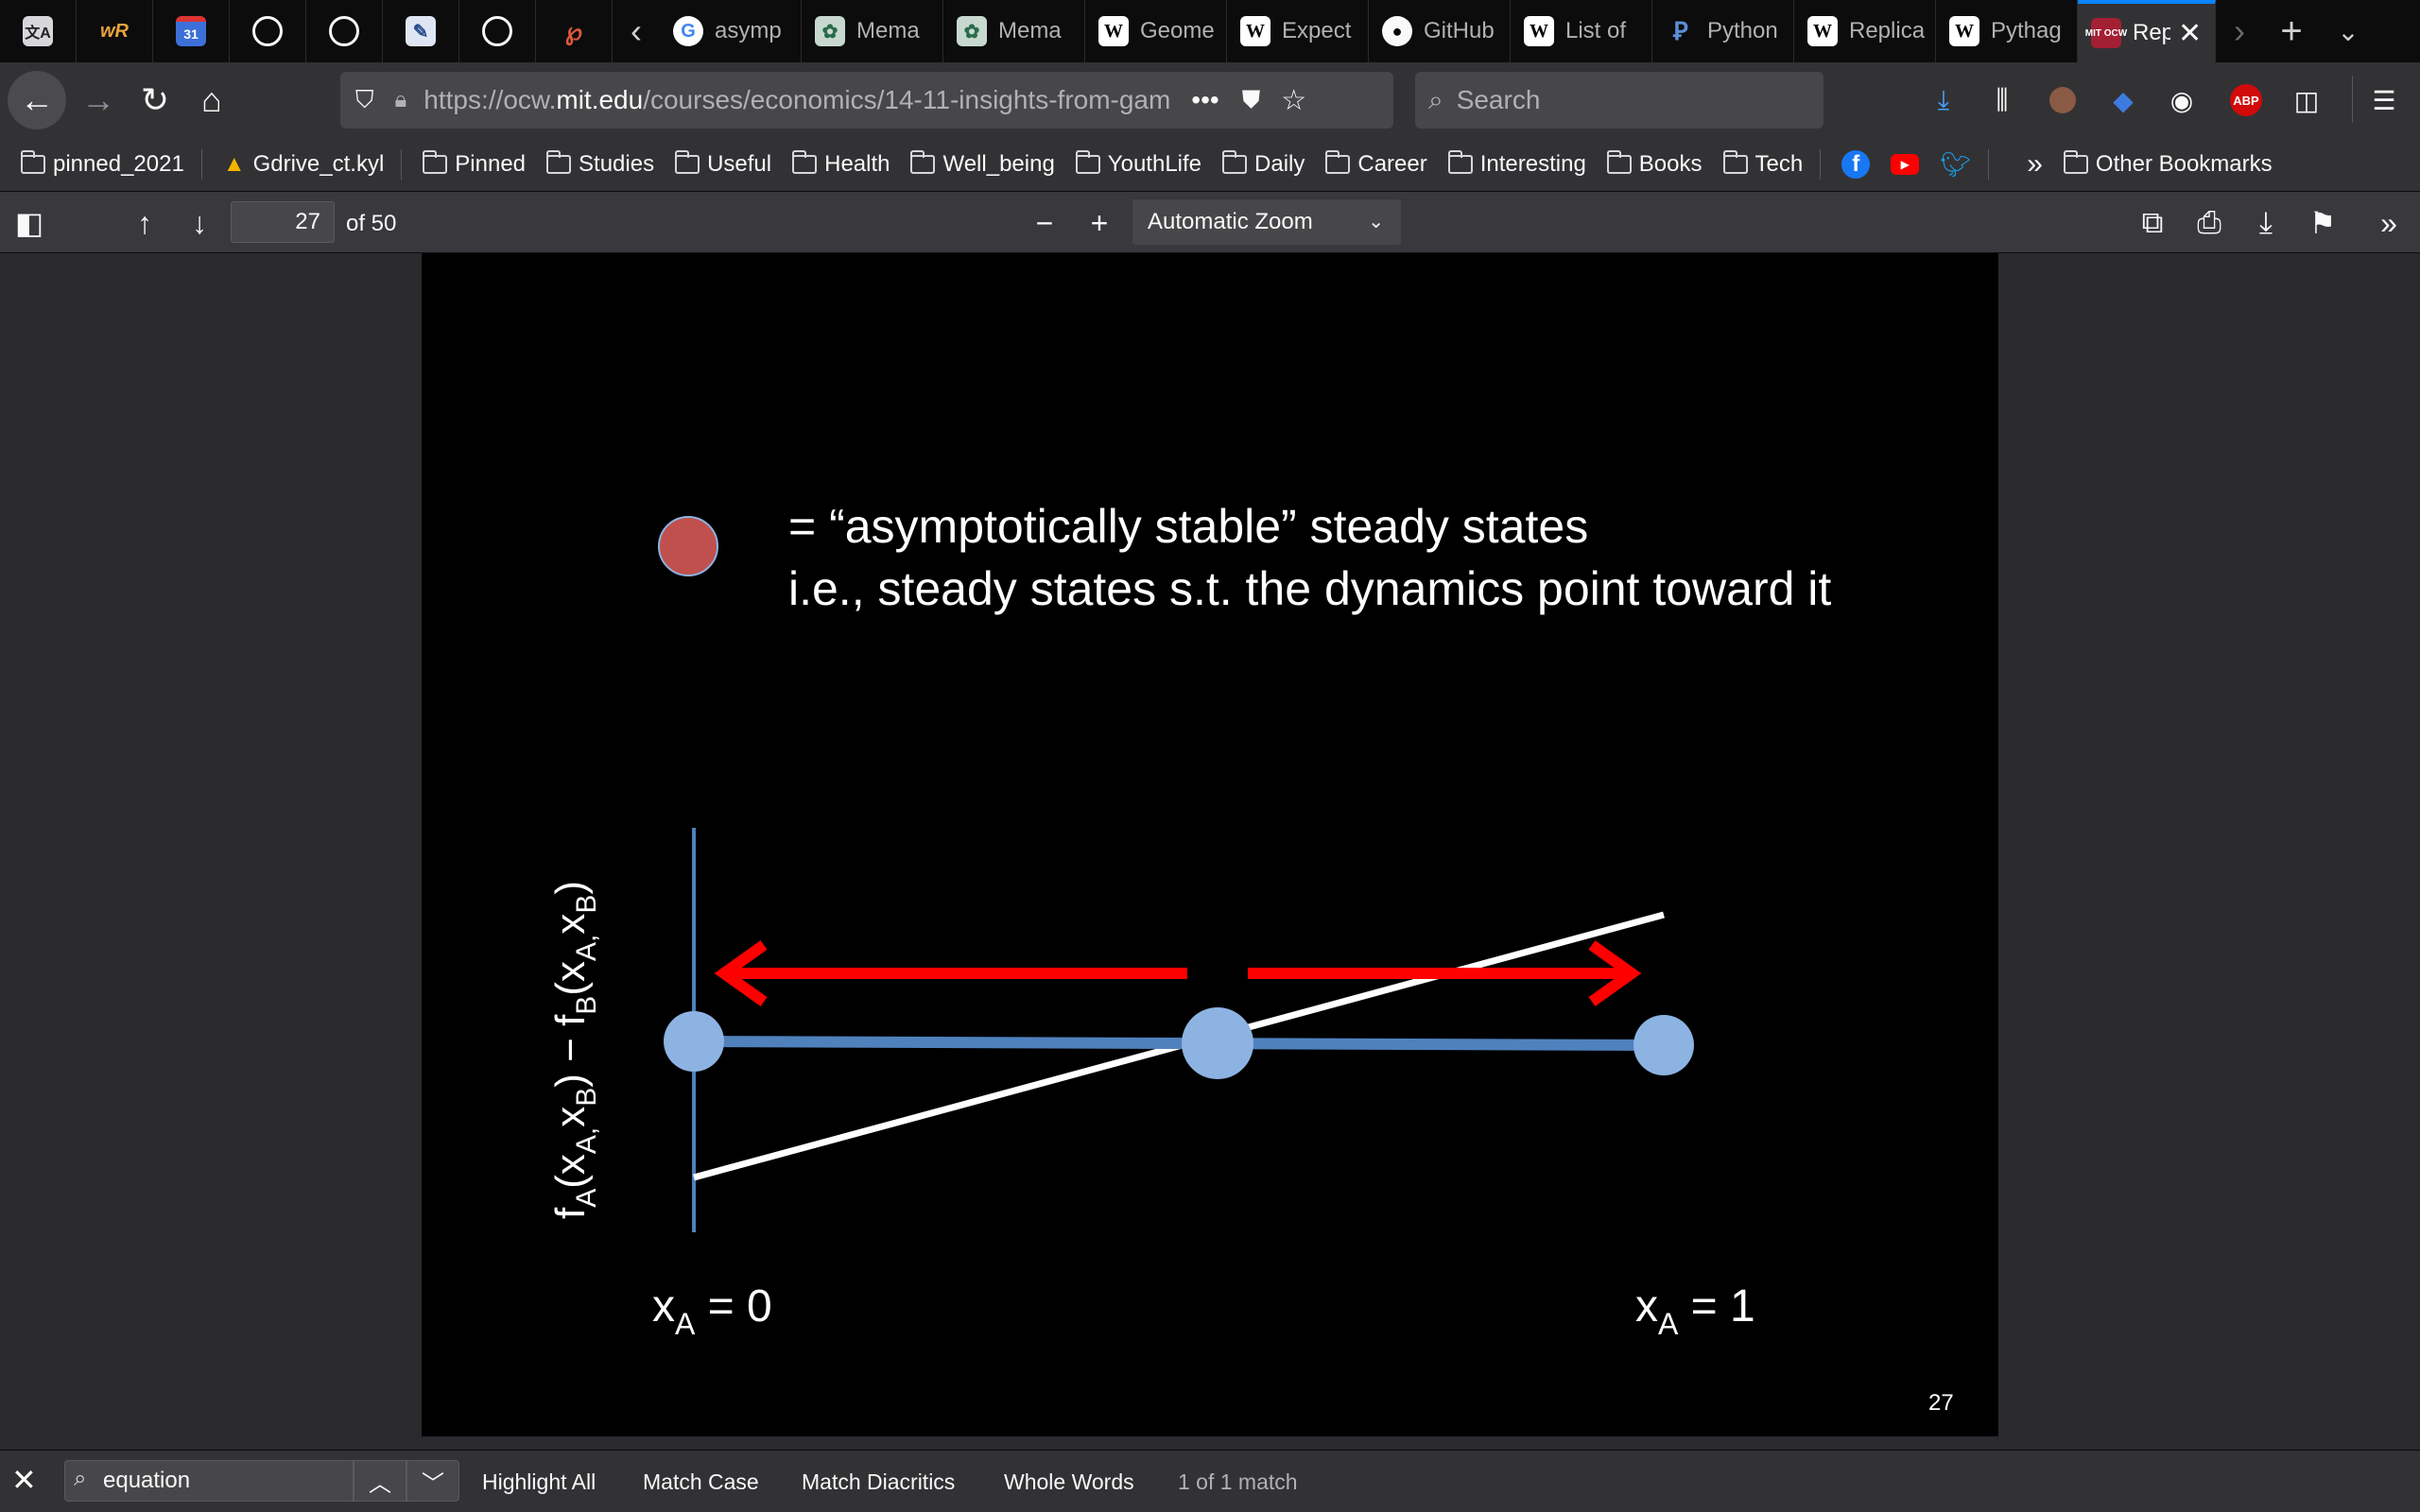  I want to click on next-page-button: ↓, so click(199, 222).